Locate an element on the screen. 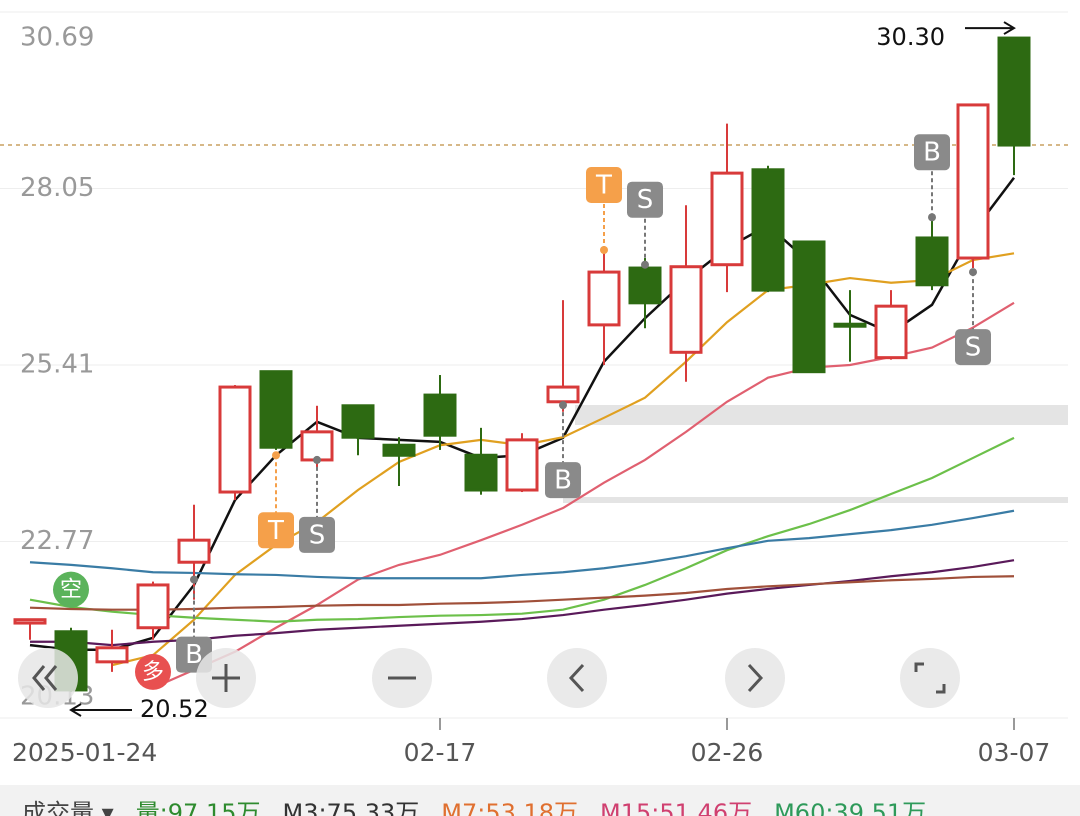 Image resolution: width=1080 pixels, height=816 pixels. btn-back is located at coordinates (48, 678).